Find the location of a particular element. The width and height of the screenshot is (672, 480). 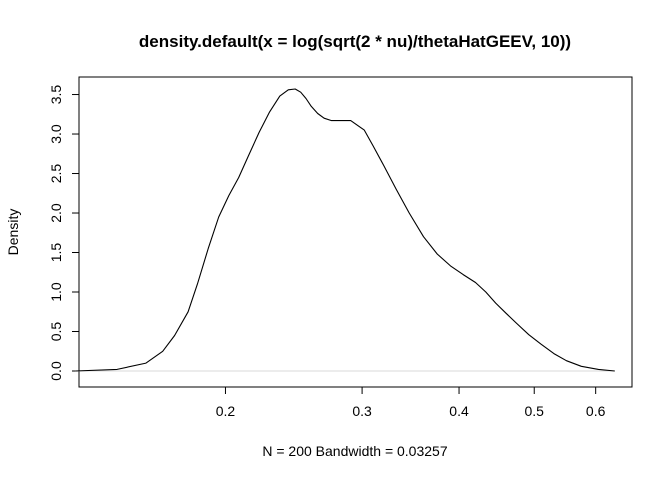

y-tick-label: 3.0 is located at coordinates (56, 134).